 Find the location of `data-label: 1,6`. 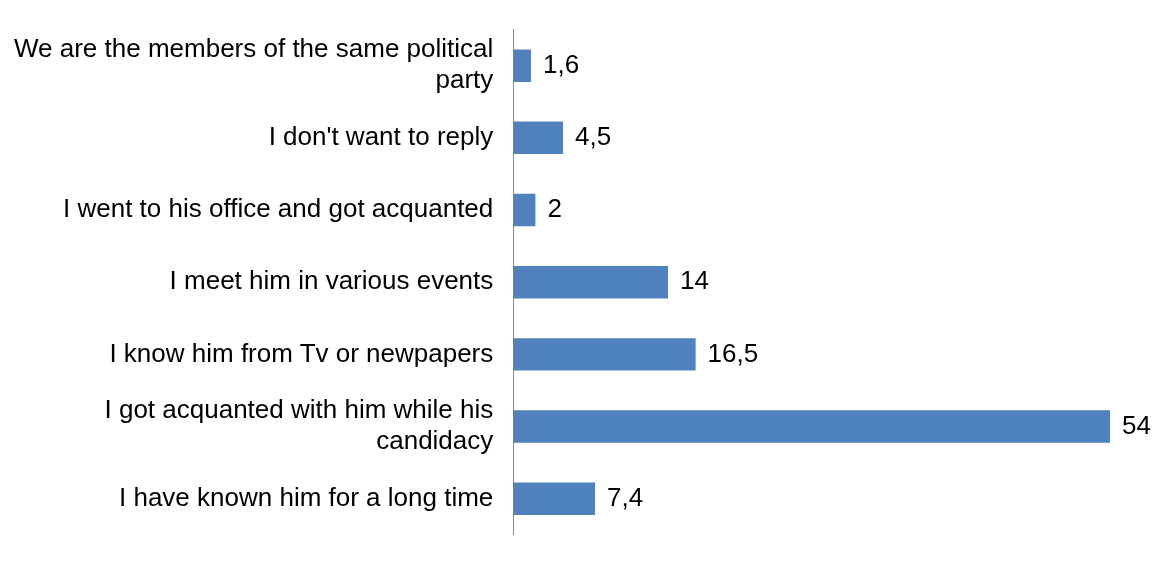

data-label: 1,6 is located at coordinates (561, 63).